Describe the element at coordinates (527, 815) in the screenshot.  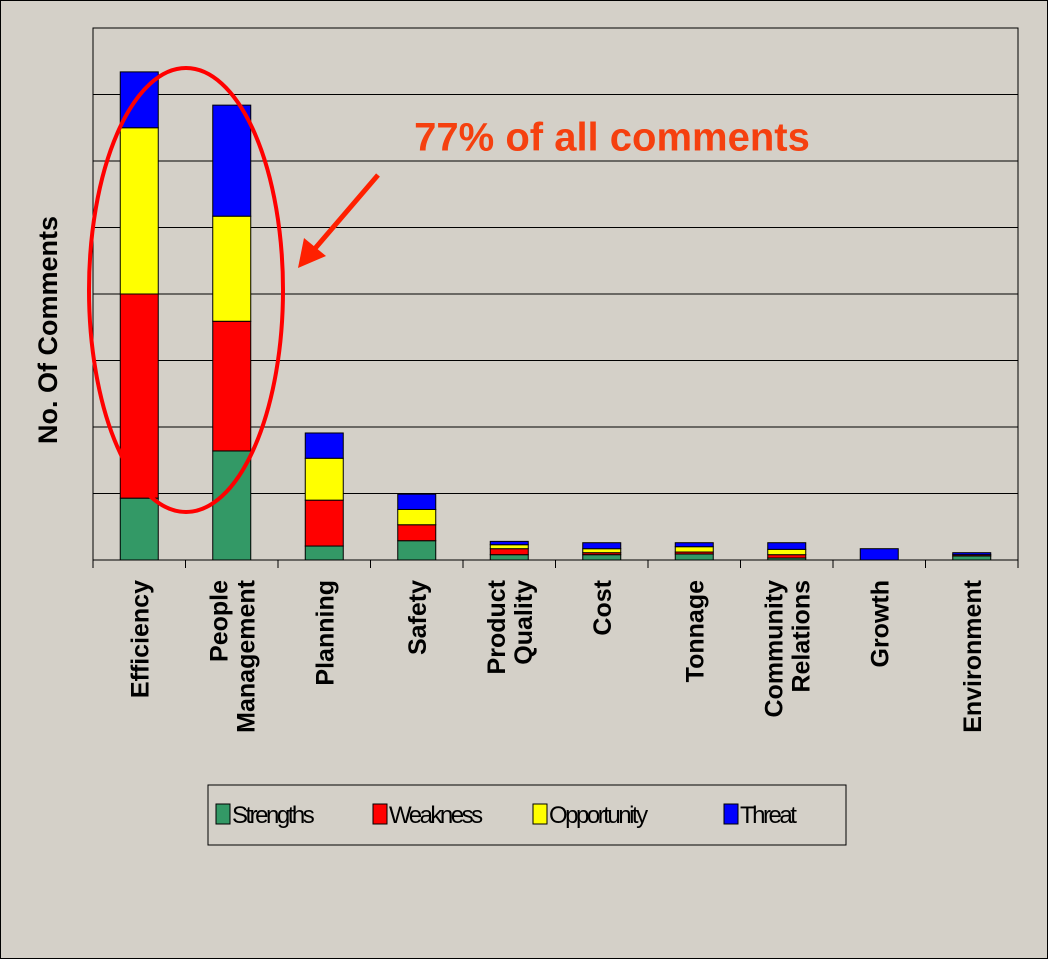
I see `legend-box` at that location.